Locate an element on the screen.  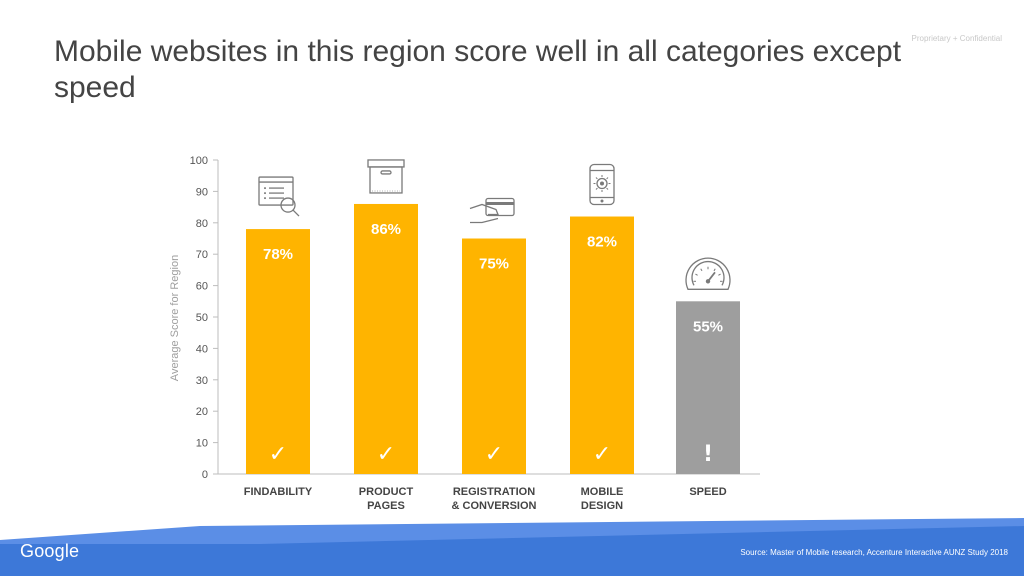
y-tick-label: 100 is located at coordinates (199, 161).